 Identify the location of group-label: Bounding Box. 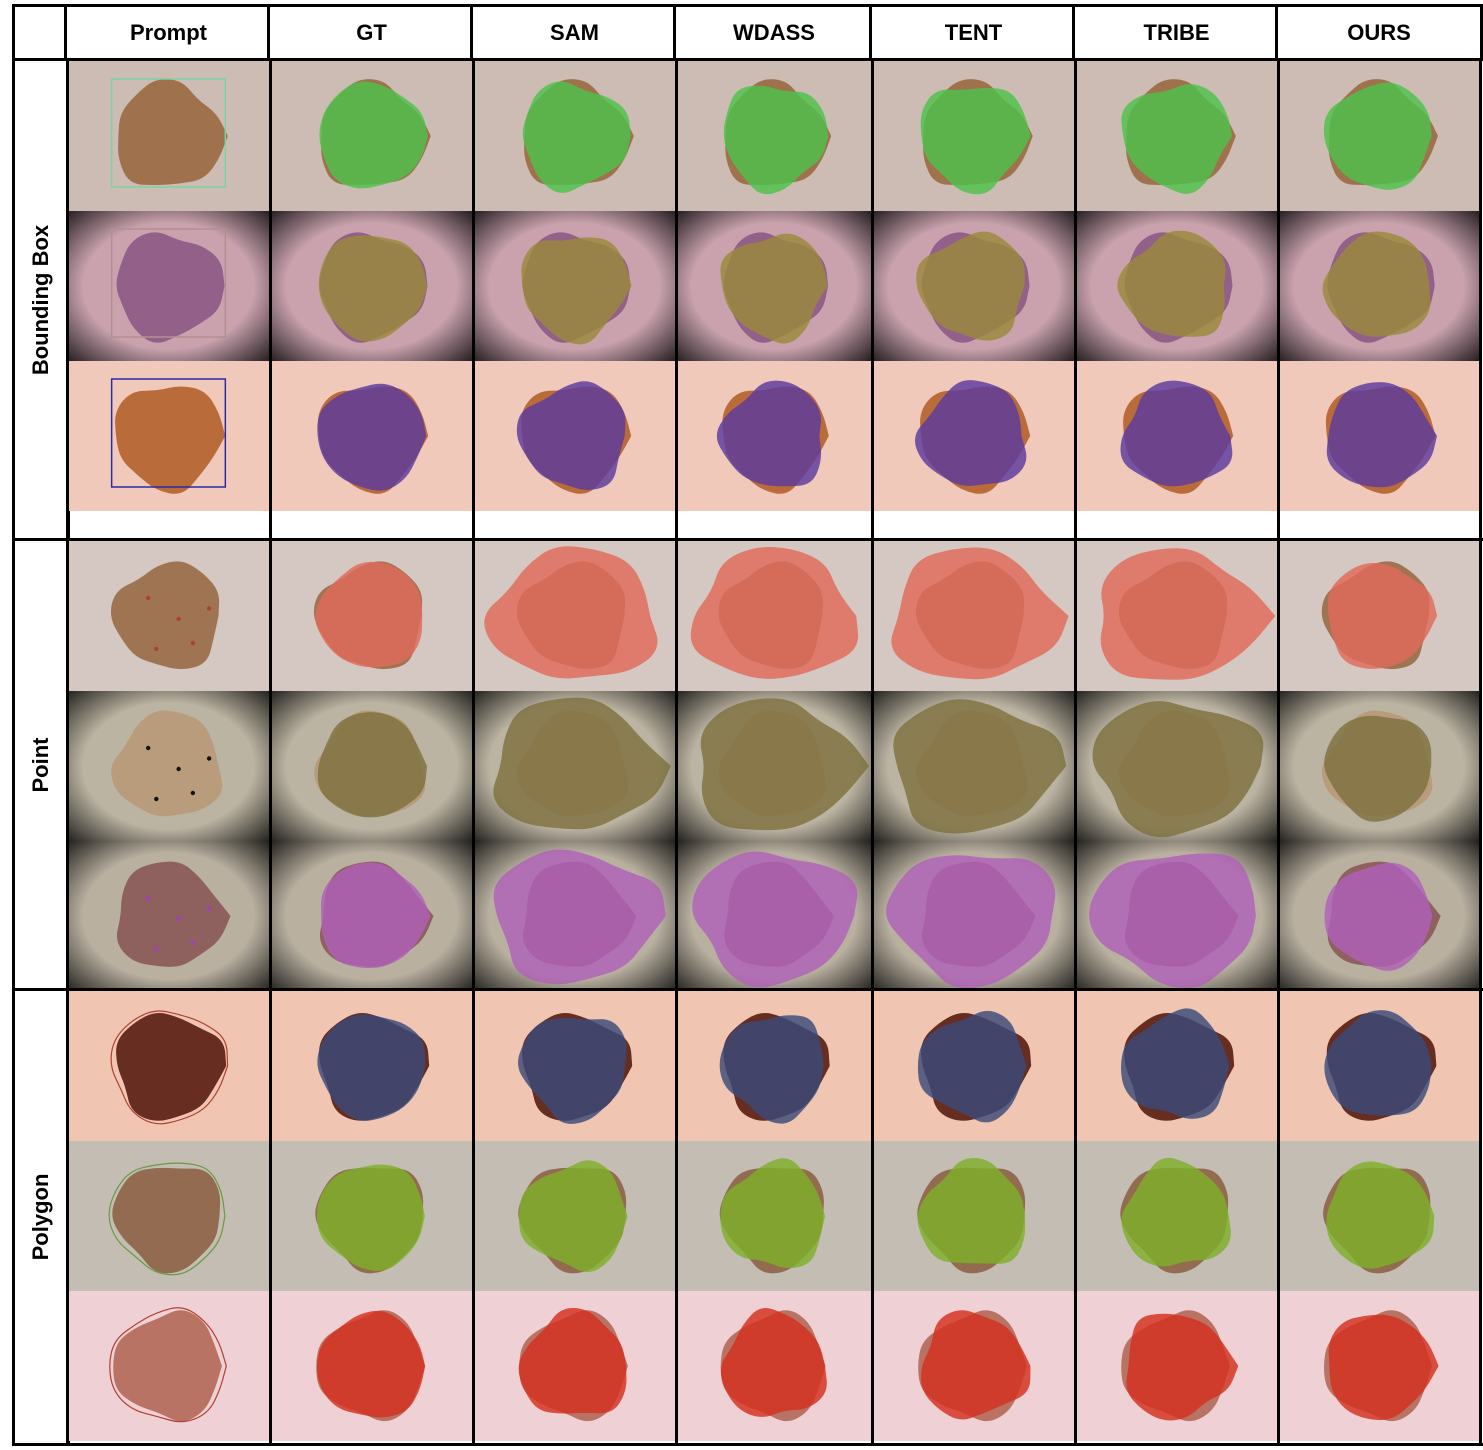
(40, 299).